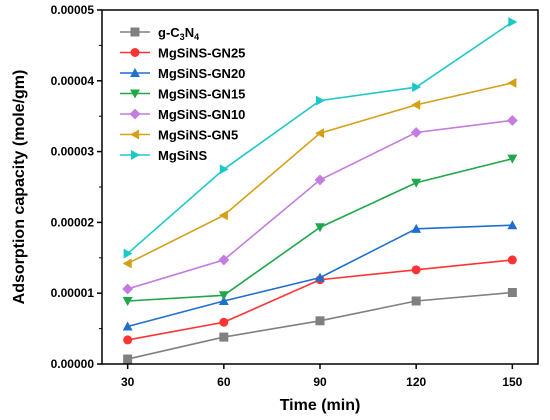 This screenshot has height=420, width=550. I want to click on legend-entry-0: g-C3N4, so click(159, 33).